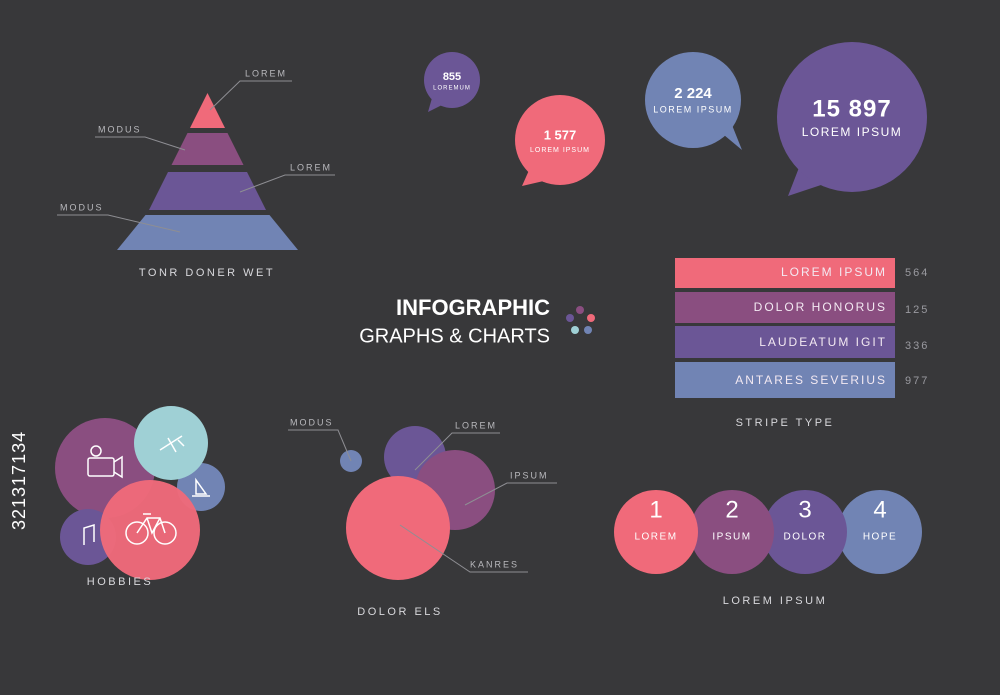 The image size is (1000, 695). Describe the element at coordinates (731, 537) in the screenshot. I see `step-label: IPSUM` at that location.